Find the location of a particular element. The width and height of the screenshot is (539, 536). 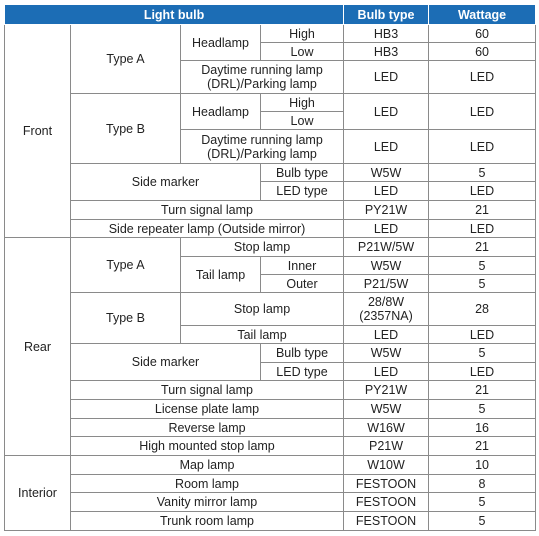

table-cell: Reverse lamp is located at coordinates (207, 427).